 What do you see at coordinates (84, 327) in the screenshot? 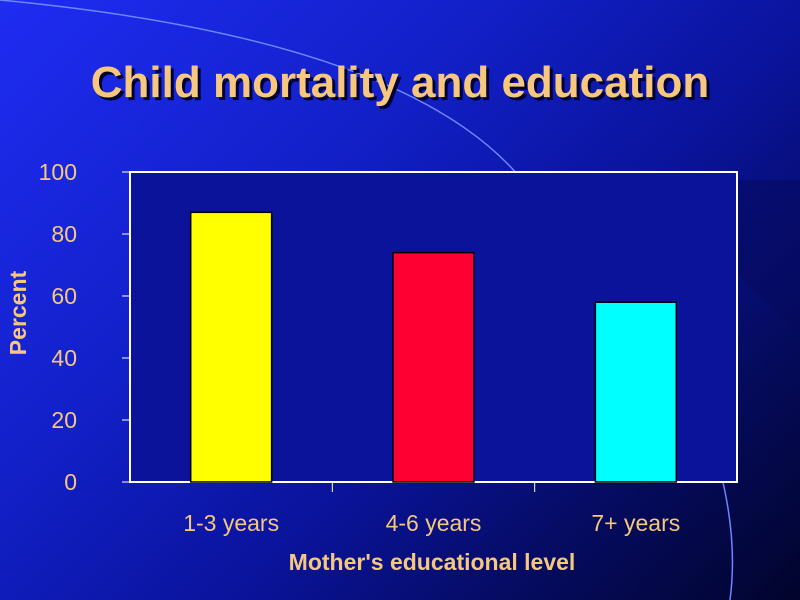
I see `y-axis: 0 20 40 60 80 100` at bounding box center [84, 327].